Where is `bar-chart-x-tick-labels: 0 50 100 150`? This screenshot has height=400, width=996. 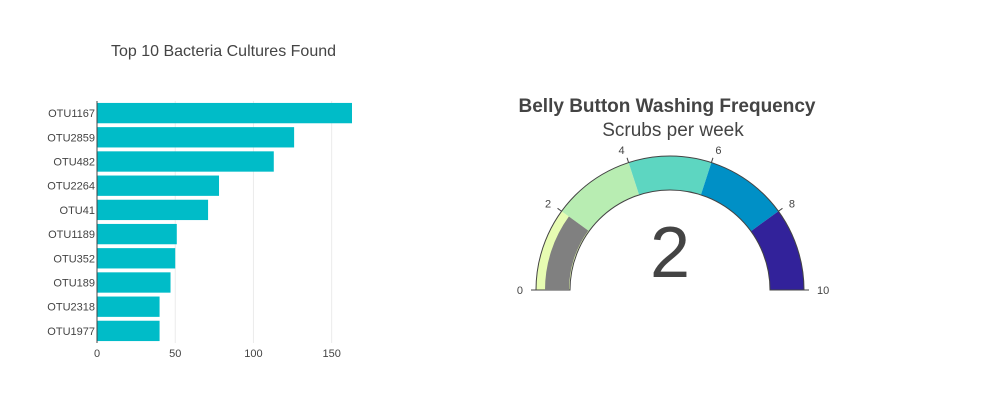
bar-chart-x-tick-labels: 0 50 100 150 is located at coordinates (217, 354).